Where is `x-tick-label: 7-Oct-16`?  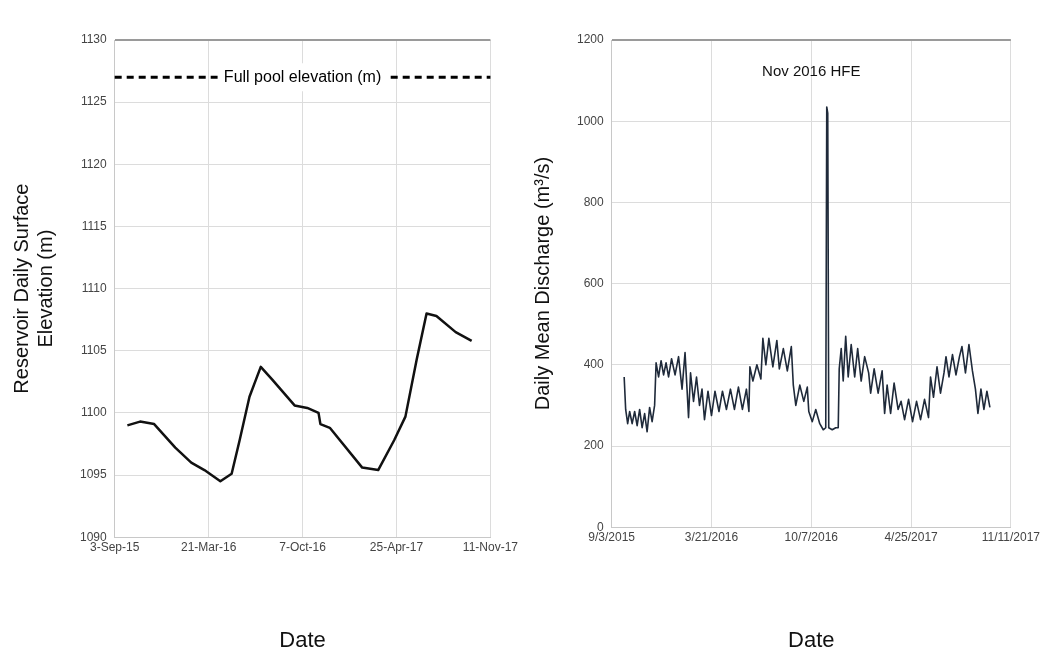 x-tick-label: 7-Oct-16 is located at coordinates (303, 546).